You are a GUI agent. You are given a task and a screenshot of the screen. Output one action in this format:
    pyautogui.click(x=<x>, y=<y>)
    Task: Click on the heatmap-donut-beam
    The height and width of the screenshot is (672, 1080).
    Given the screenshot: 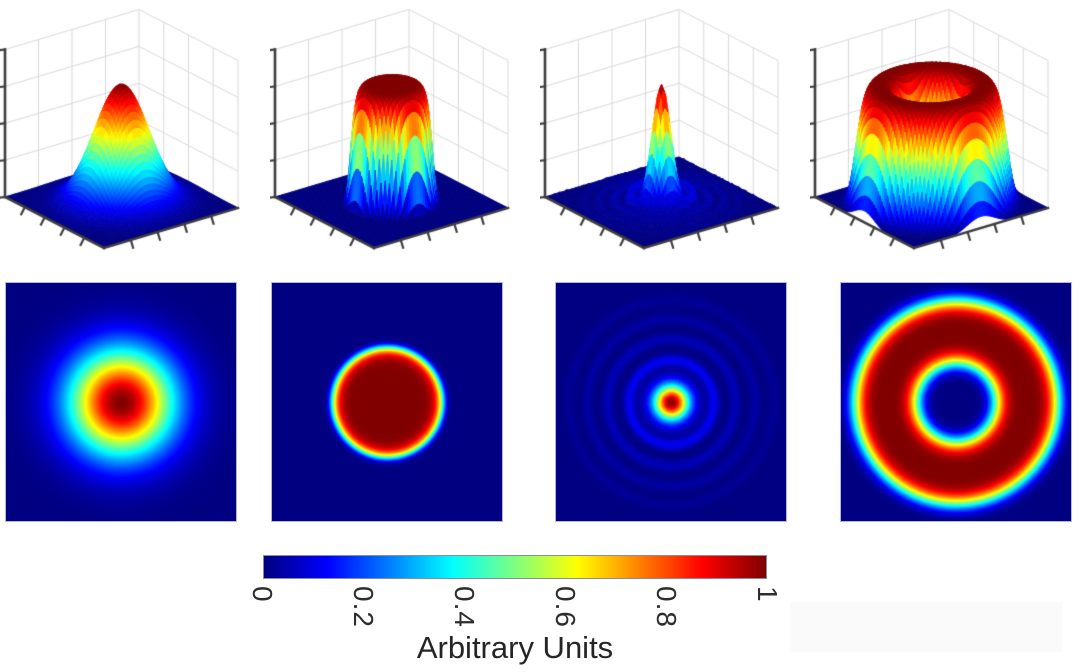 What is the action you would take?
    pyautogui.click(x=956, y=402)
    